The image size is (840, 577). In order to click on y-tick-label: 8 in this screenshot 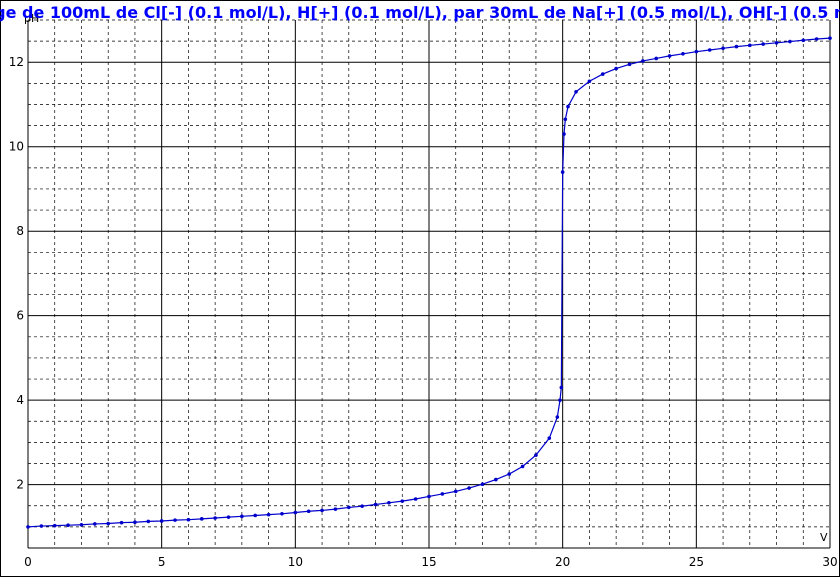, I will do `click(20, 231)`.